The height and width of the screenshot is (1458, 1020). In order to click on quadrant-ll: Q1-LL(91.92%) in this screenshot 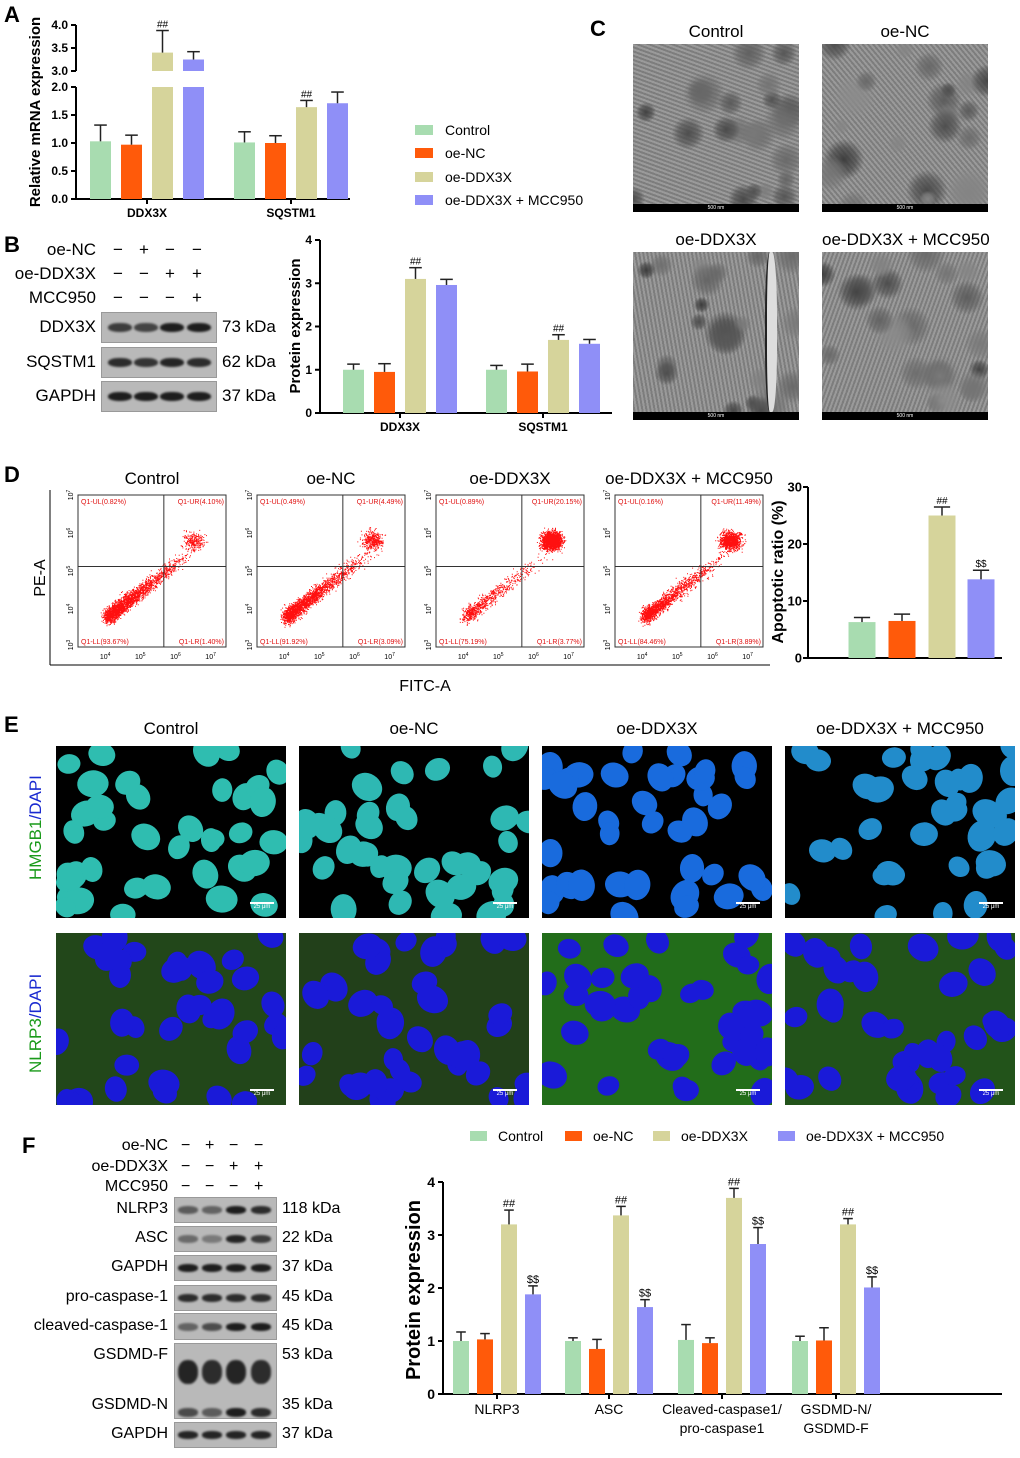, I will do `click(284, 642)`.